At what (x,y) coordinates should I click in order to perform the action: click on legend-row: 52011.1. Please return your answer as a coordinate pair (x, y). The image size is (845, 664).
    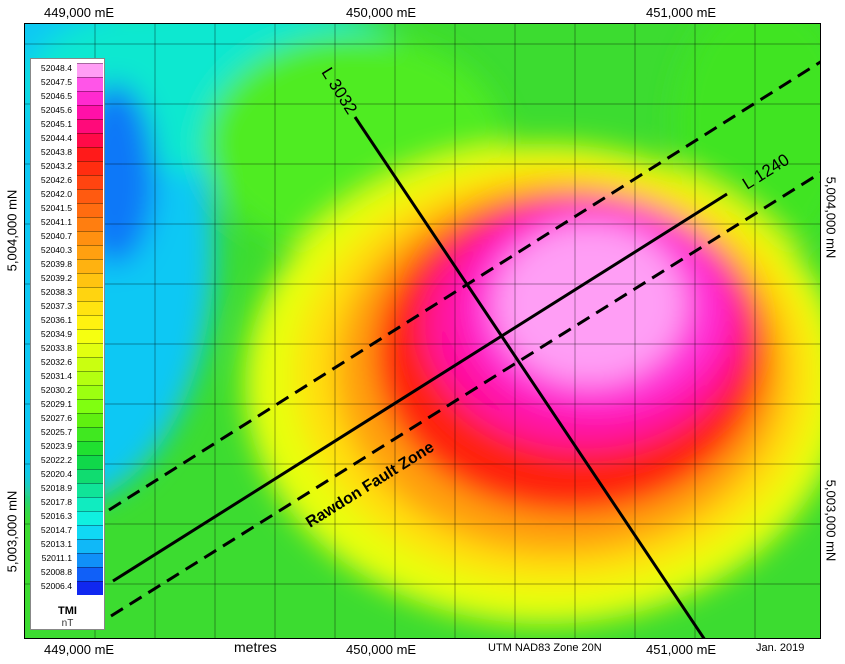
    Looking at the image, I should click on (67, 560).